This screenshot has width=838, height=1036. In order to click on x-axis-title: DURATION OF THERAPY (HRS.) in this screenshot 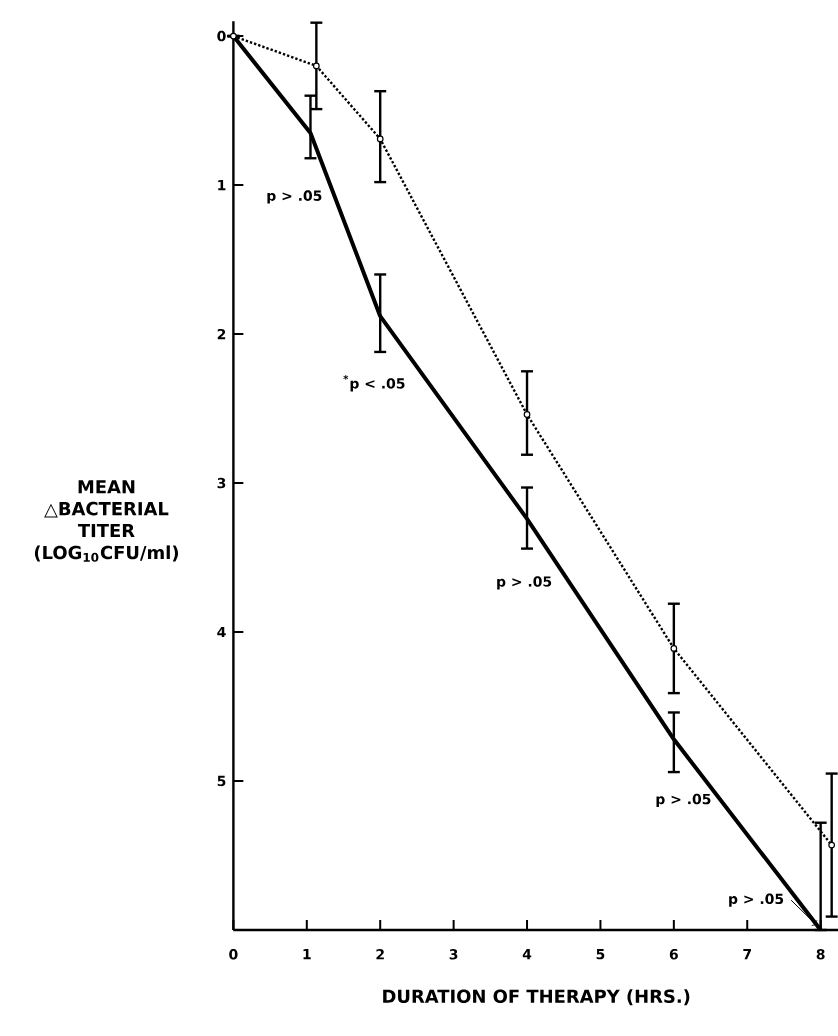, I will do `click(536, 997)`.